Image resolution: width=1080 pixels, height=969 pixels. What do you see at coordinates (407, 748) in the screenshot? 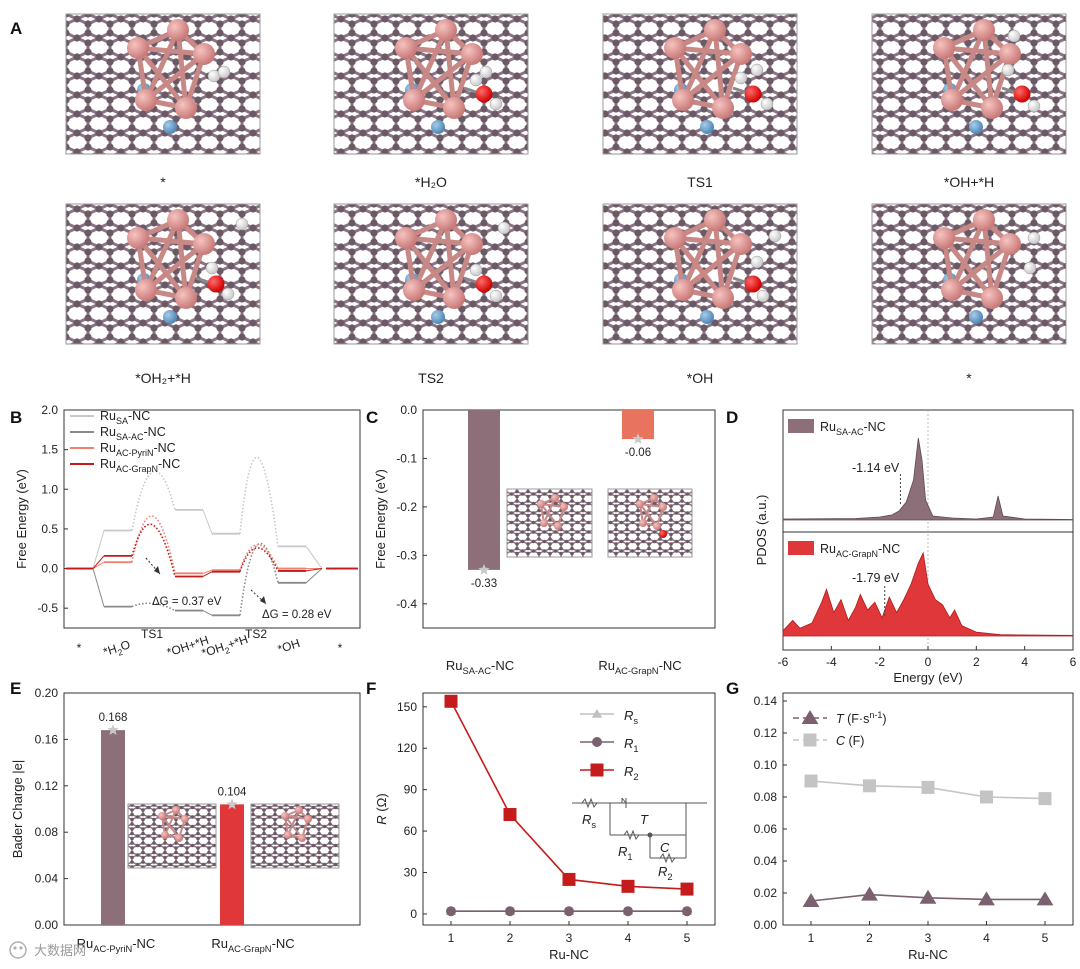
I see `y-tick-label: 120` at bounding box center [407, 748].